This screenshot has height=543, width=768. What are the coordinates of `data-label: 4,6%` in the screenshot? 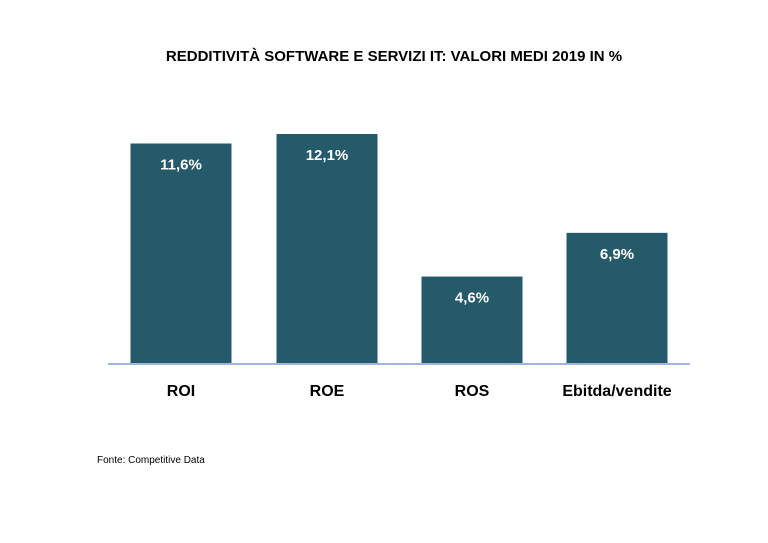 It's located at (472, 298).